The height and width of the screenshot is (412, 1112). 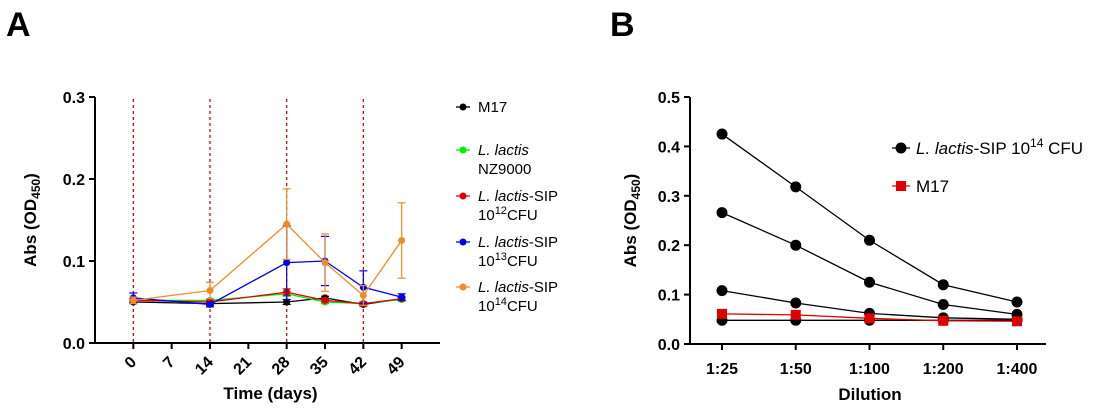 What do you see at coordinates (358, 366) in the screenshot?
I see `x-tick-label-a: 42` at bounding box center [358, 366].